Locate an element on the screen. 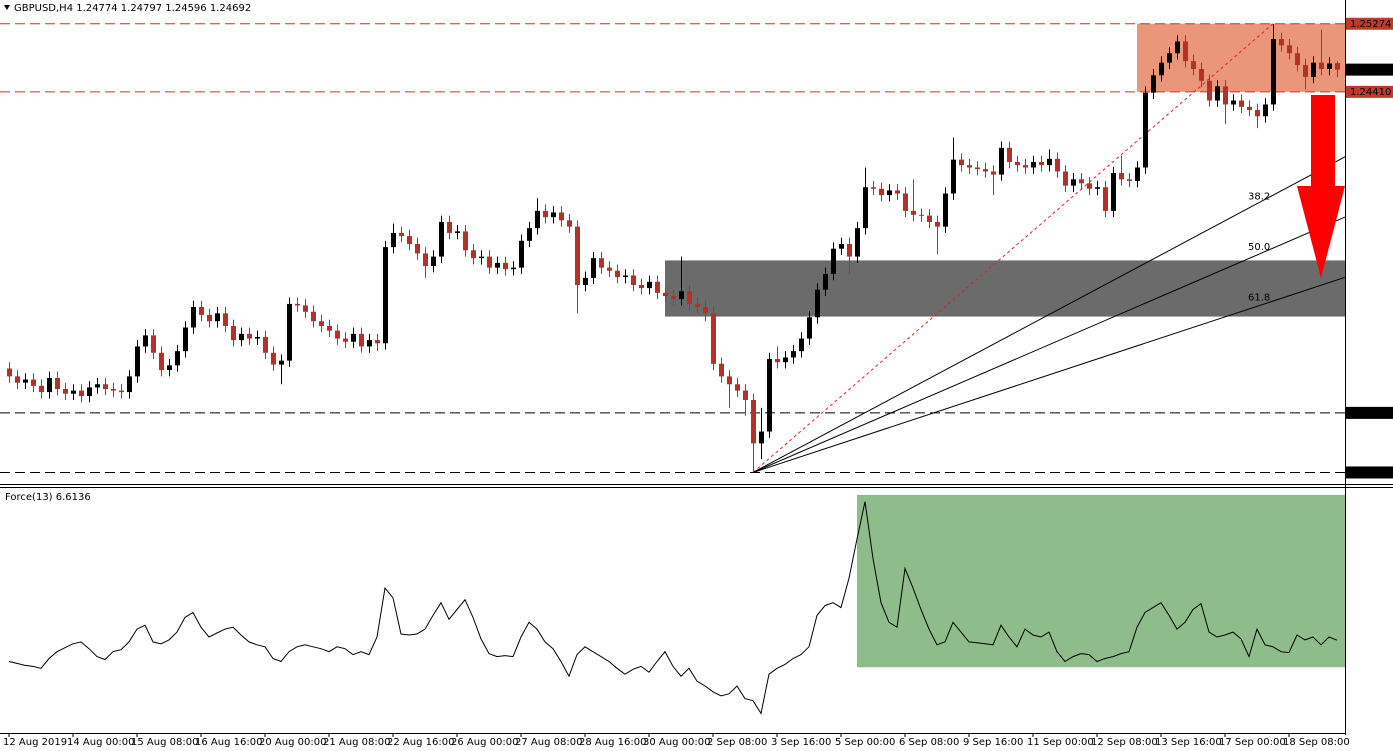 The image size is (1393, 751). level-label: 1.20337 is located at coordinates (1370, 413).